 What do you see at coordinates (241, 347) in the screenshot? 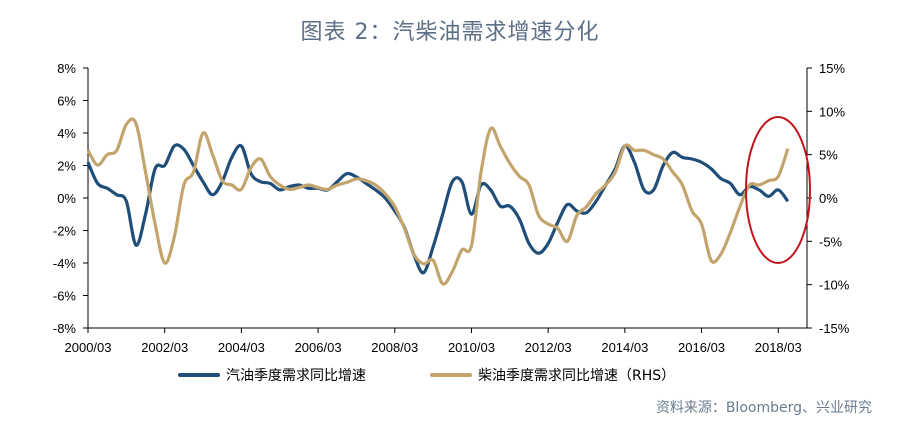
I see `x-tick-label: 2004/03` at bounding box center [241, 347].